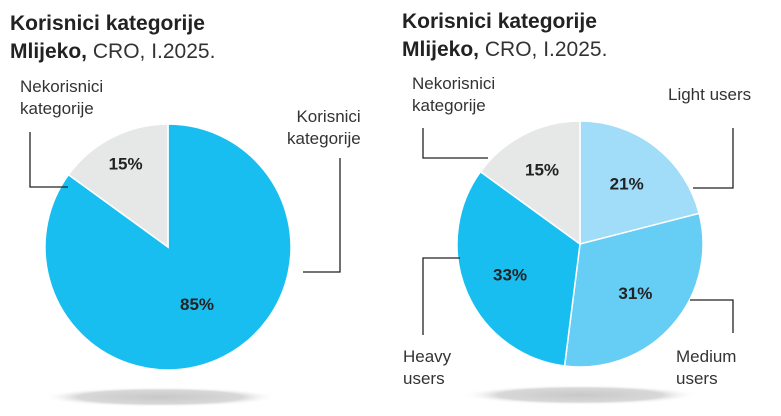 Image resolution: width=781 pixels, height=416 pixels. What do you see at coordinates (510, 274) in the screenshot?
I see `right-pie-value-label-2: 33%` at bounding box center [510, 274].